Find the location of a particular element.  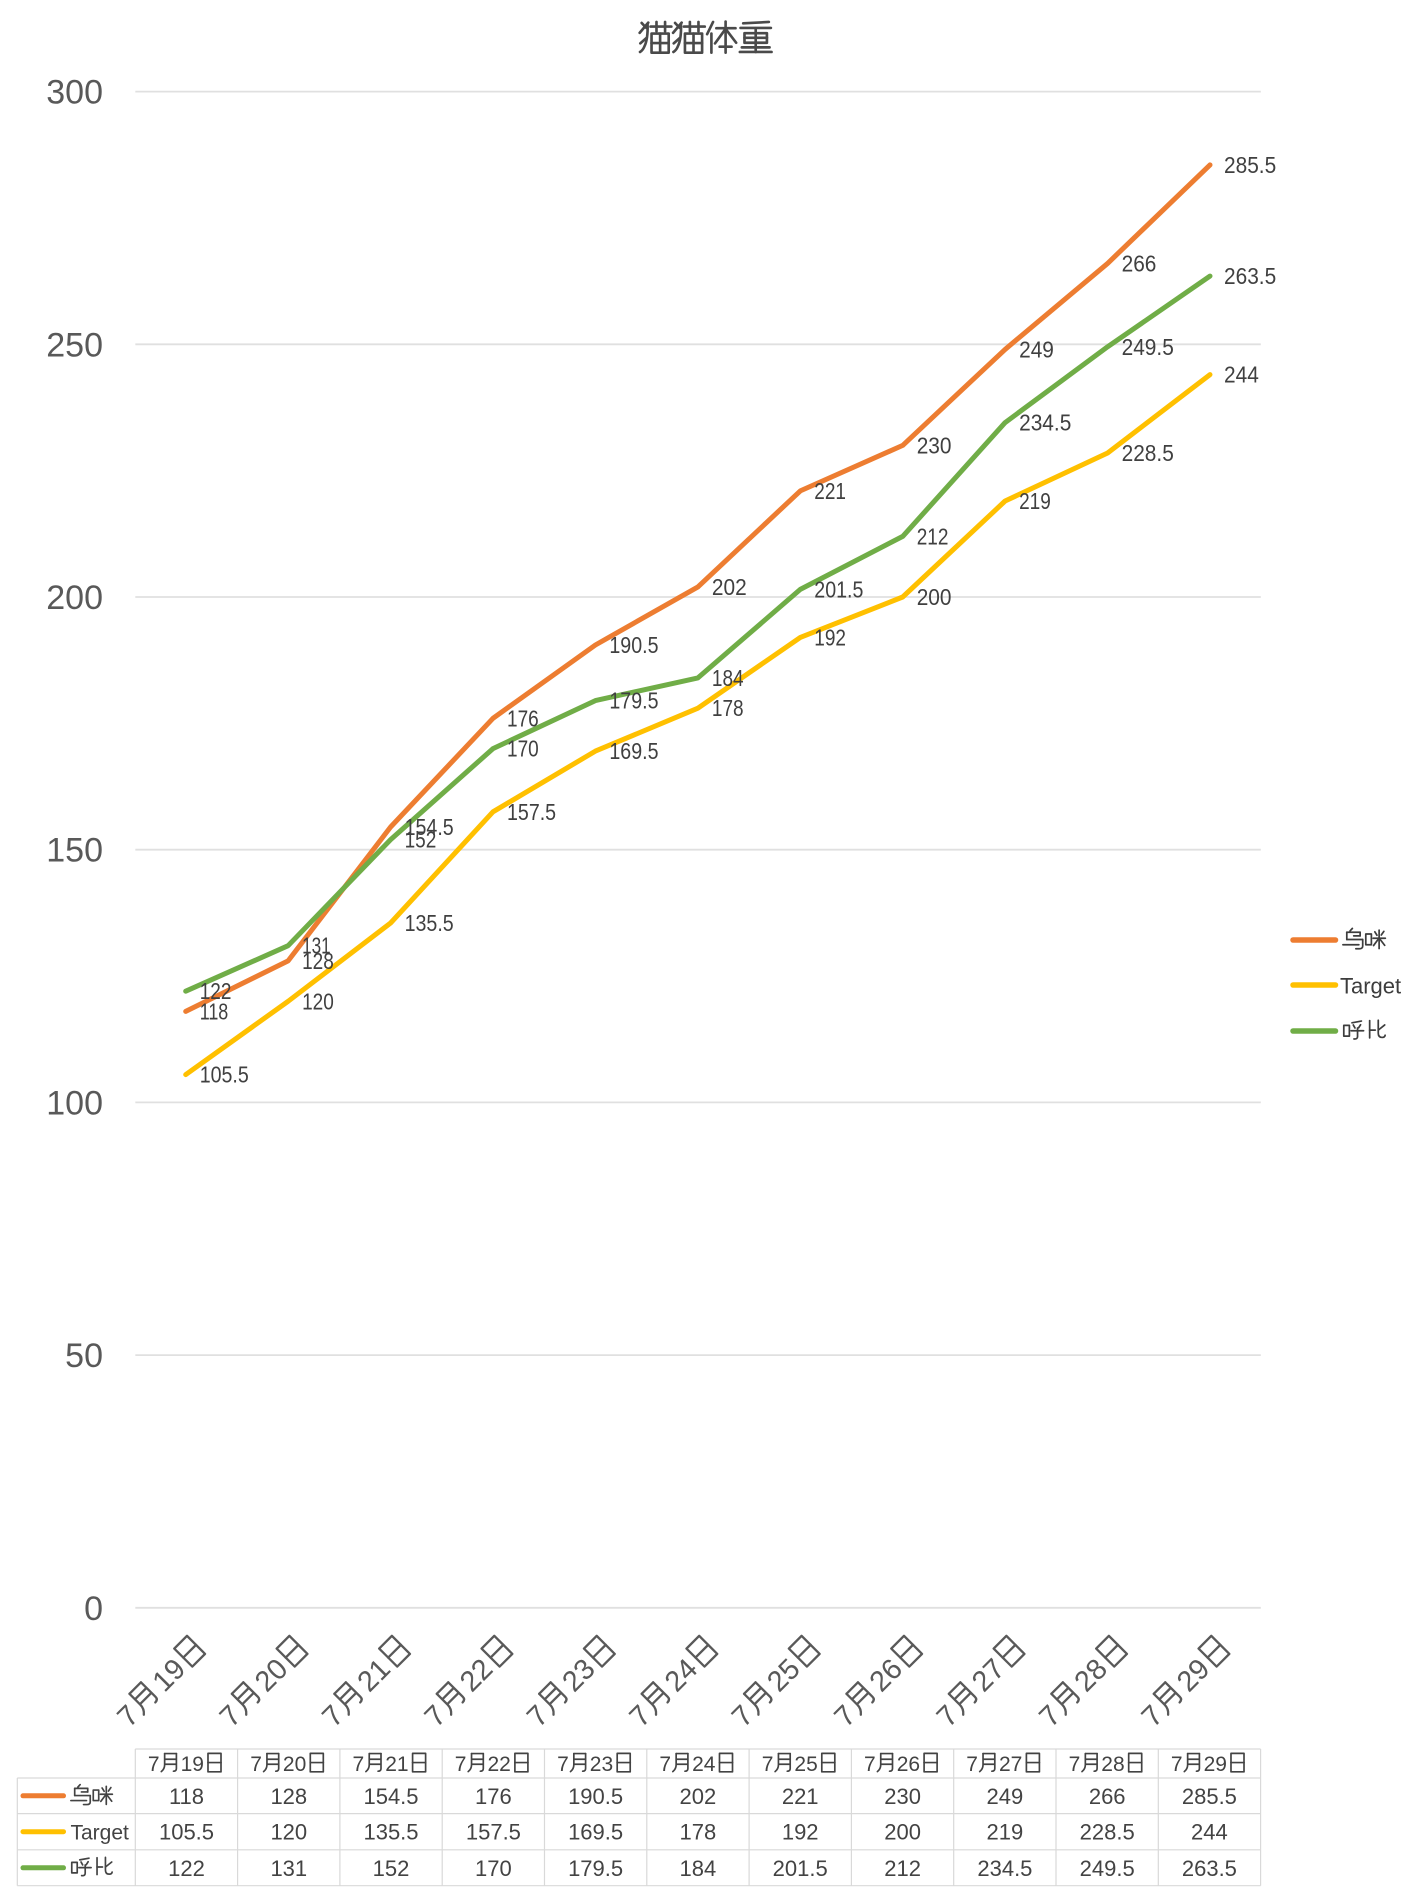

svg-text: 22 is located at coordinates (499, 1764).